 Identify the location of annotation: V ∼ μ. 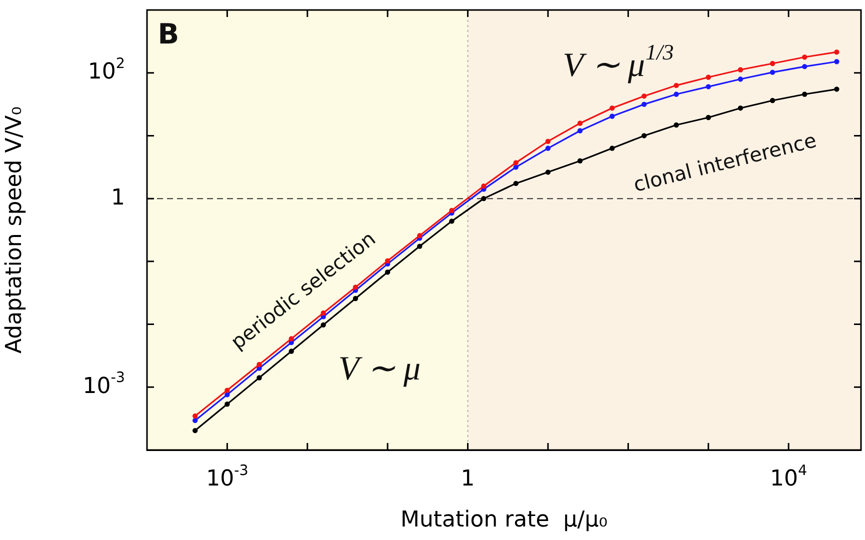
(379, 369).